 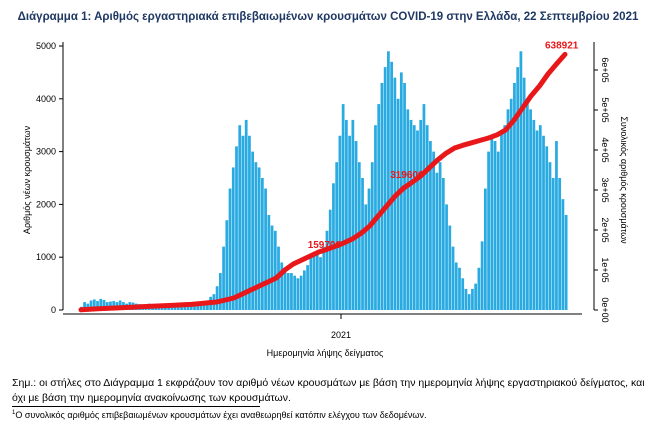 What do you see at coordinates (46, 99) in the screenshot?
I see `y-left-tick-label: 4000` at bounding box center [46, 99].